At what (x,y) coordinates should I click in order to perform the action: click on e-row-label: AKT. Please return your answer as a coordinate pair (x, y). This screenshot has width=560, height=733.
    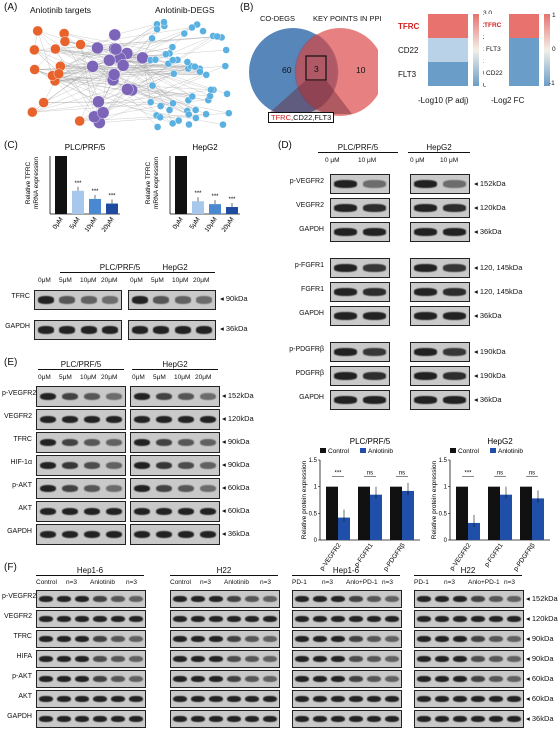
    Looking at the image, I should click on (25, 508).